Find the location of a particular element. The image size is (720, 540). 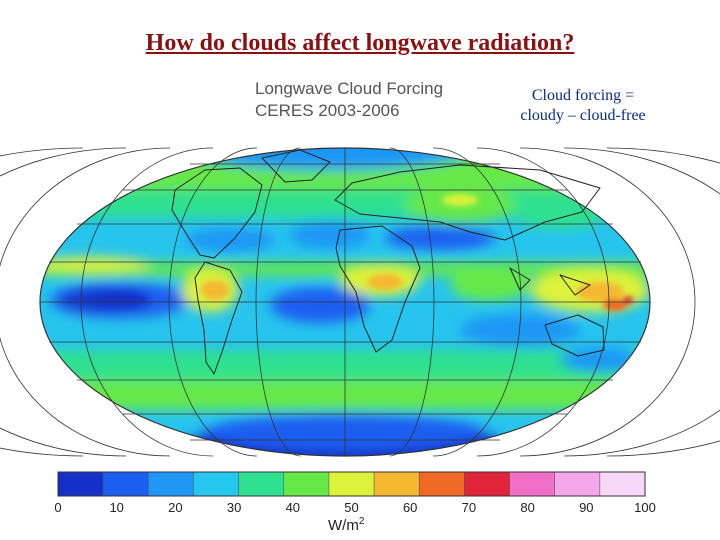

colorbar-tick-label: 40 is located at coordinates (293, 507).